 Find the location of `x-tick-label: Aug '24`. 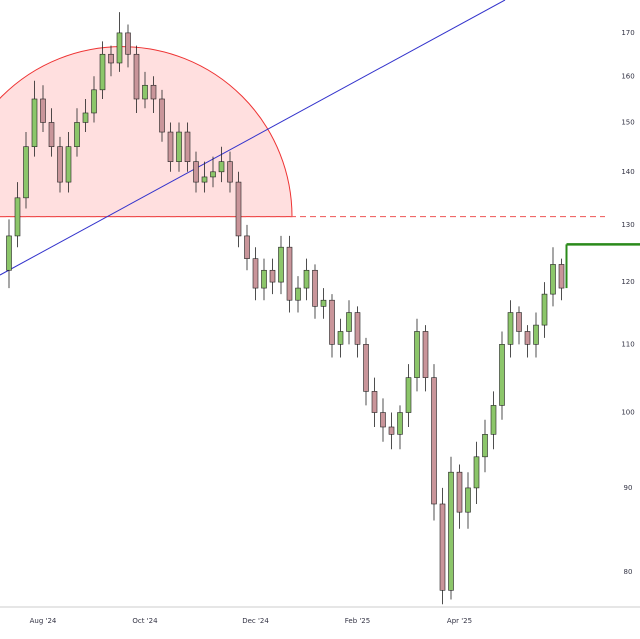

x-tick-label: Aug '24 is located at coordinates (43, 621).